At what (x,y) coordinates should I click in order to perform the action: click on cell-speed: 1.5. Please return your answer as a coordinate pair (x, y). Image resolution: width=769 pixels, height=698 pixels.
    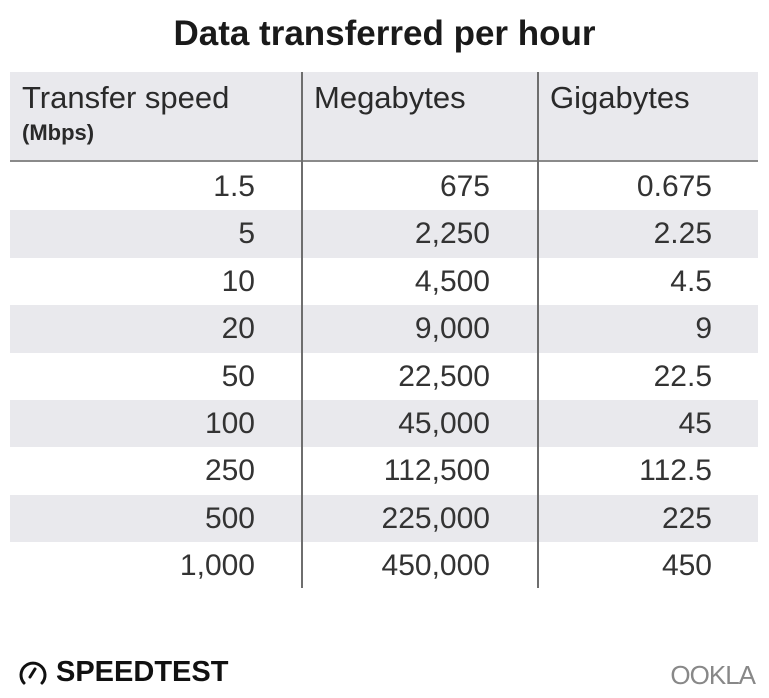
    Looking at the image, I should click on (234, 186).